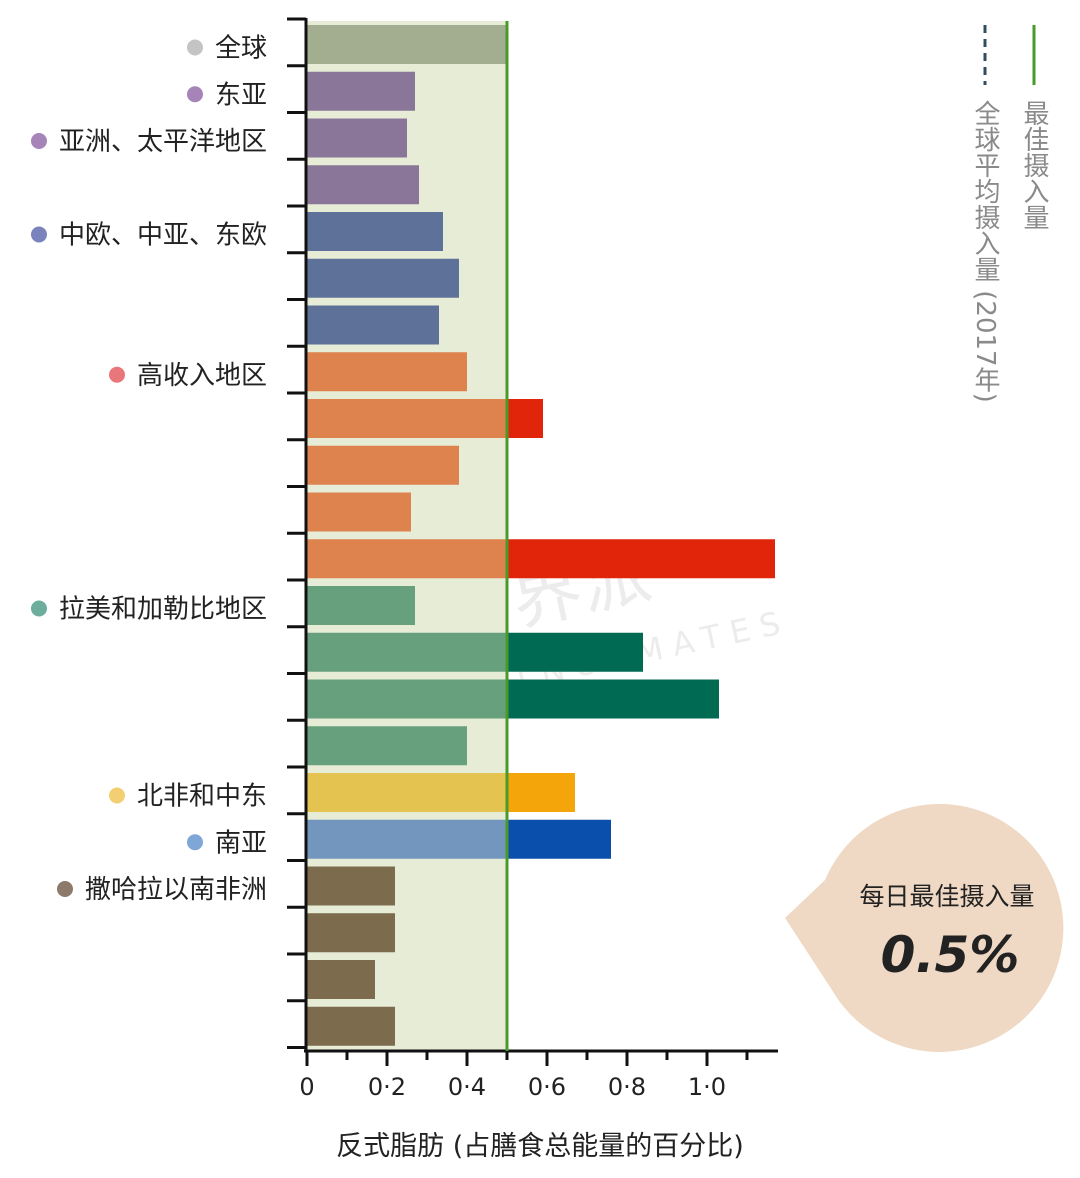 Image resolution: width=1080 pixels, height=1178 pixels. I want to click on callout-value: 0.5%, so click(950, 955).